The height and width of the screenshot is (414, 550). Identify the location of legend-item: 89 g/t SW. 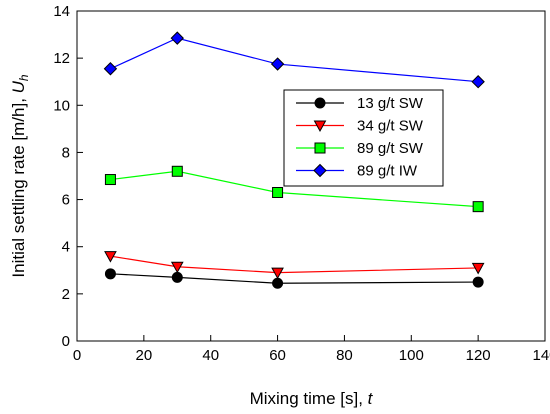
(360, 148).